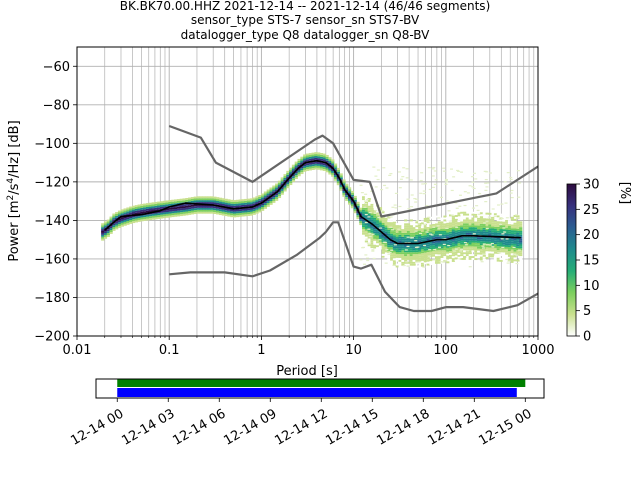 The width and height of the screenshot is (640, 480). Describe the element at coordinates (571, 260) in the screenshot. I see `colorbar-gradient` at that location.